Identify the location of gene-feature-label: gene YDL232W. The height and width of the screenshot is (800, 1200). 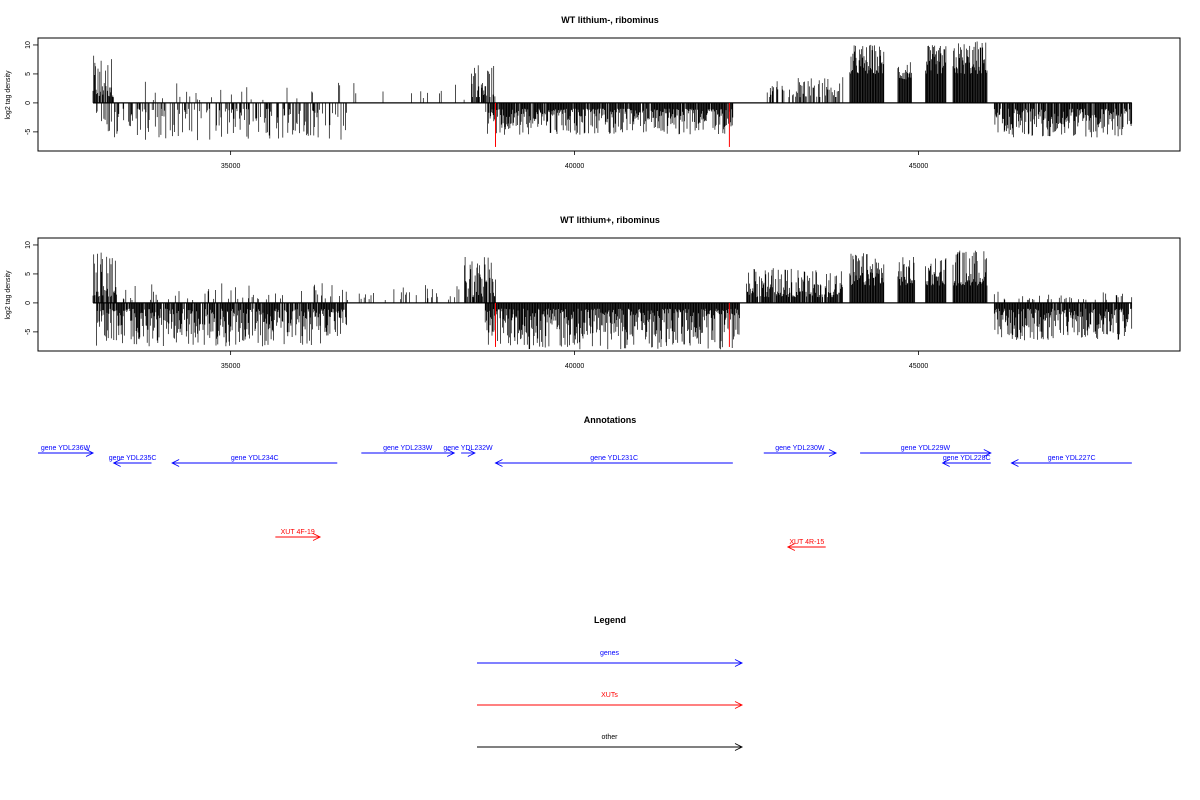
(468, 448).